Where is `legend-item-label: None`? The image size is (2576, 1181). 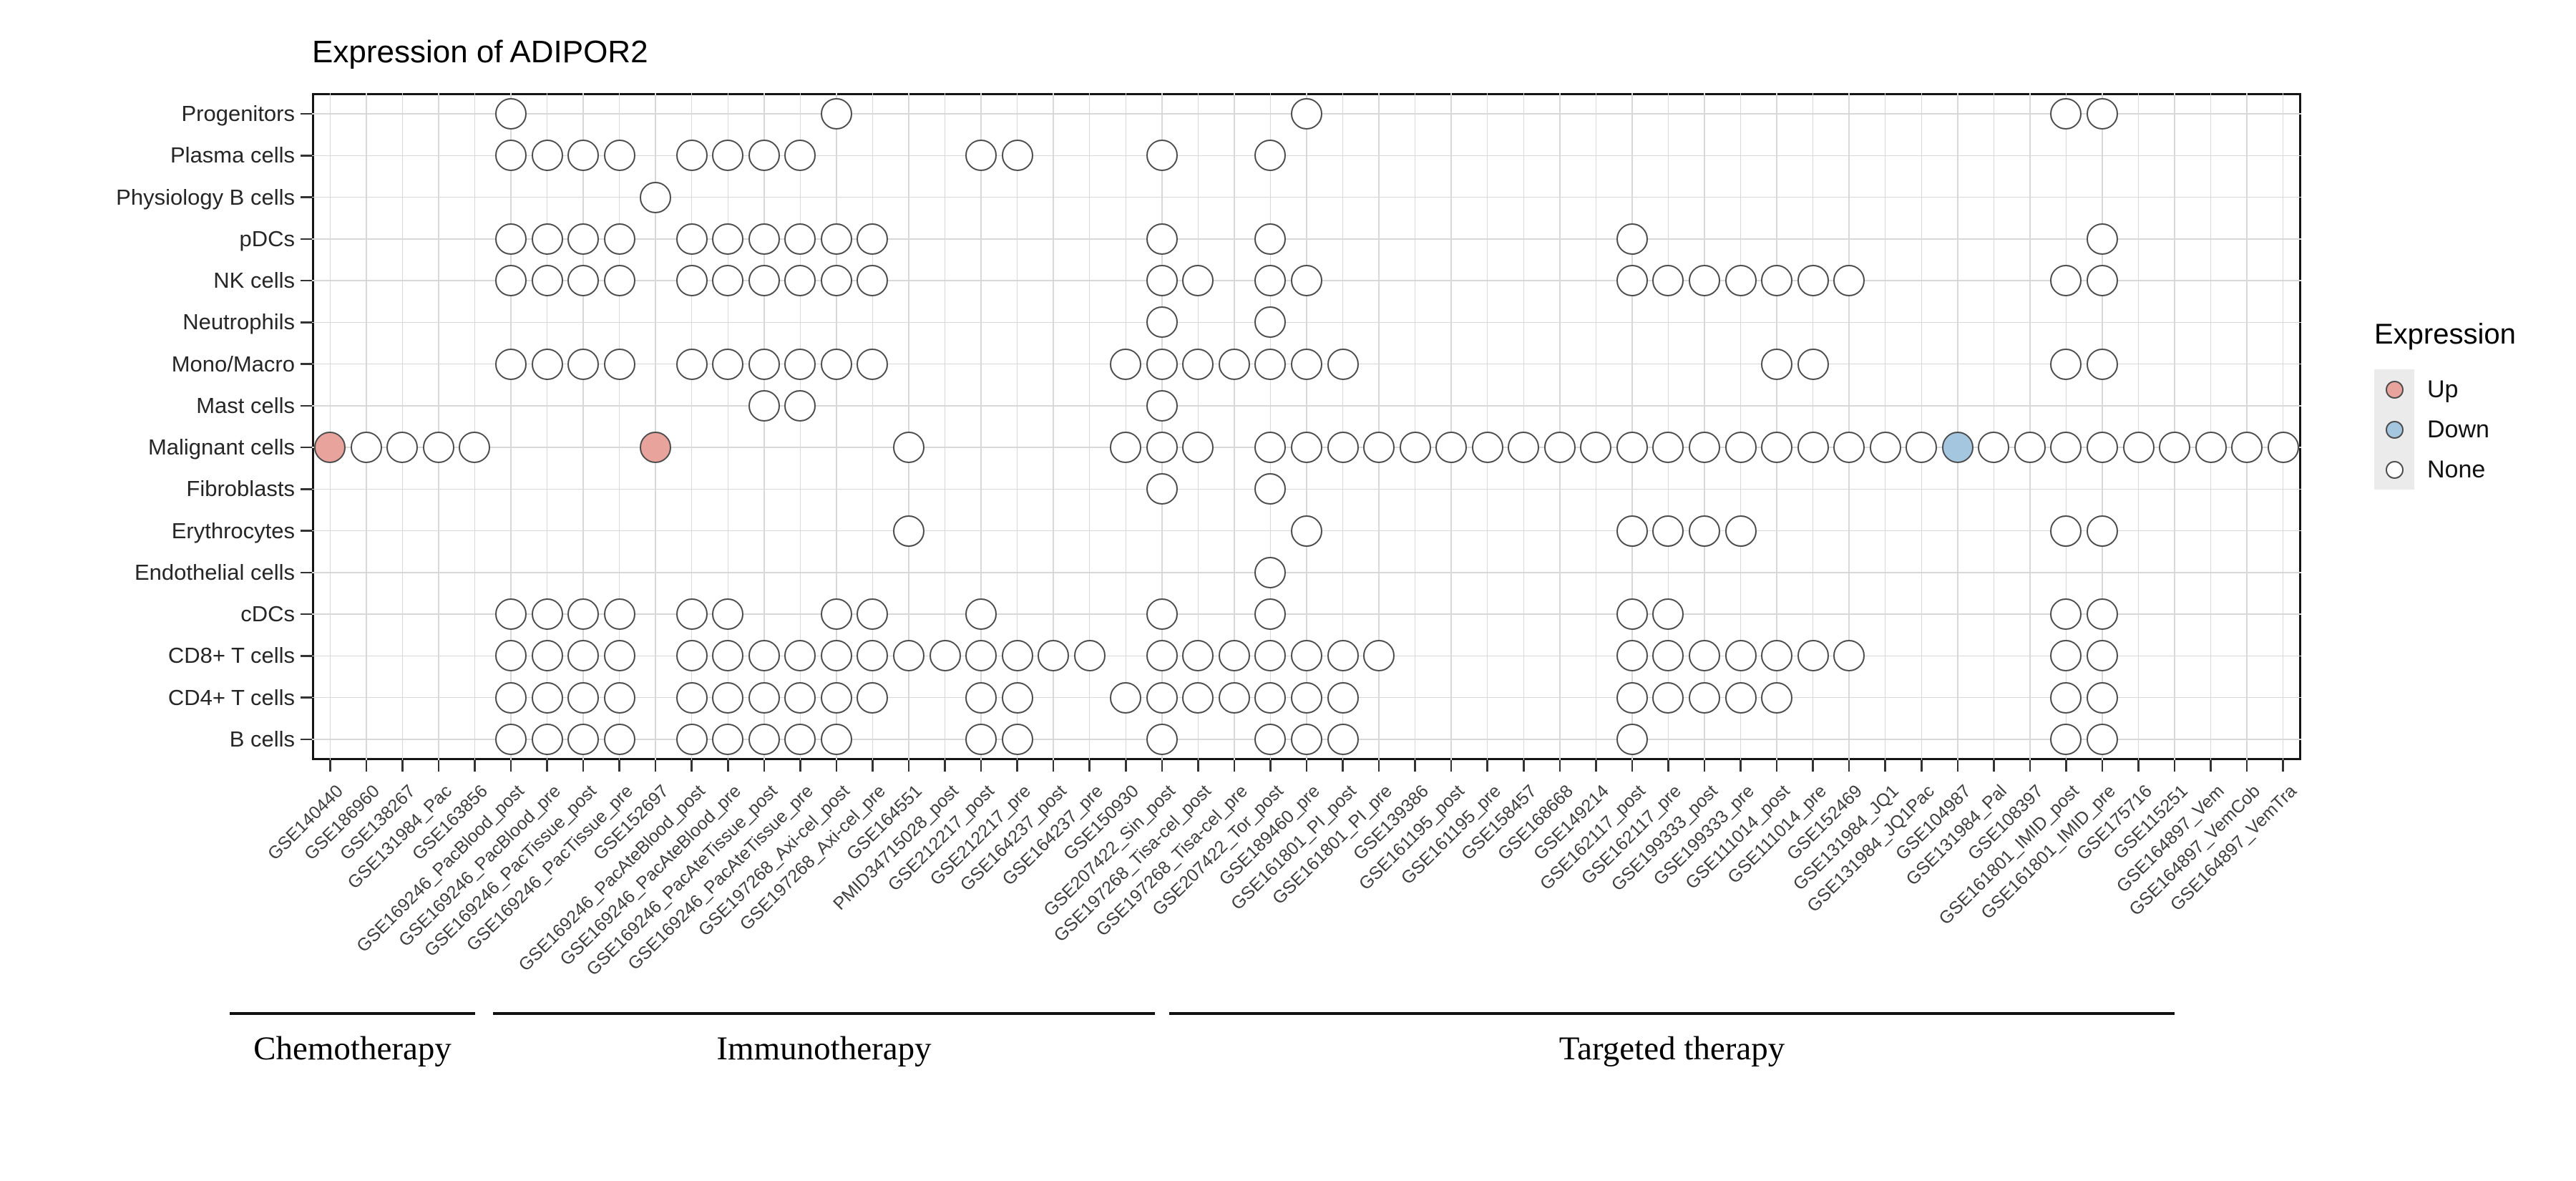
legend-item-label: None is located at coordinates (2456, 469).